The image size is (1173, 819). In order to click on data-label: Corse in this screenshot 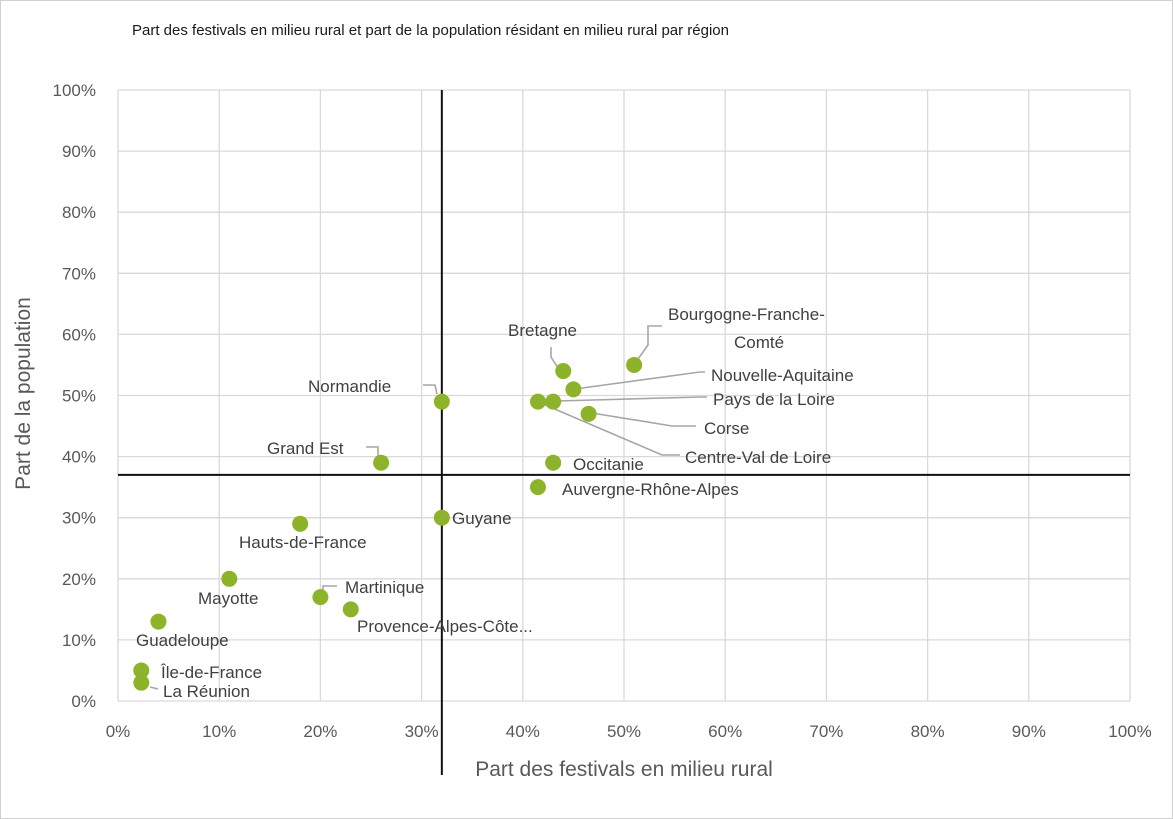, I will do `click(726, 428)`.